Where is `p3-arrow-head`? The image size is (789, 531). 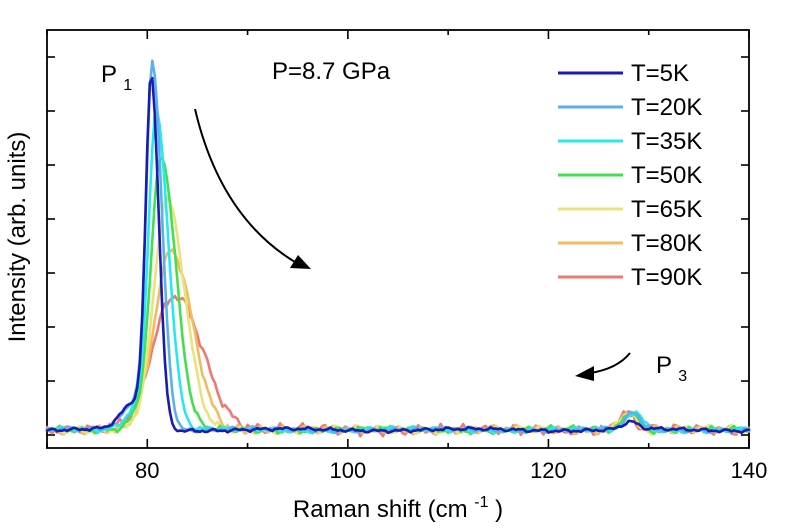
p3-arrow-head is located at coordinates (584, 373).